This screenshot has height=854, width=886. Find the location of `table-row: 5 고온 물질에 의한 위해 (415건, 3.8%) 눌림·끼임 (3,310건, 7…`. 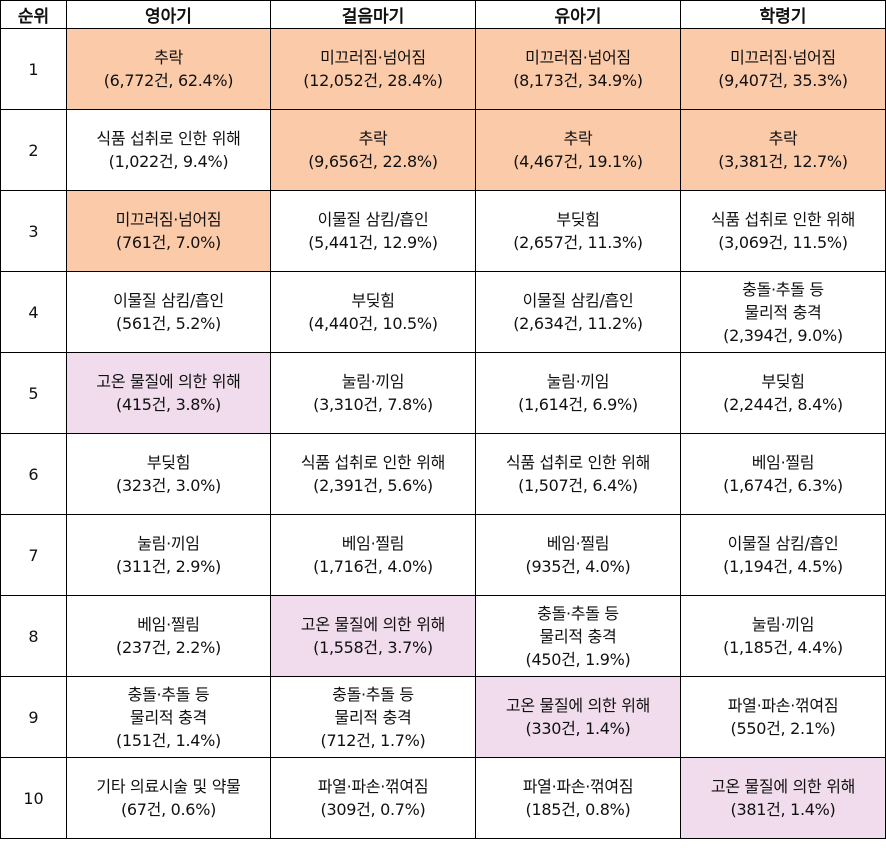

table-row: 5 고온 물질에 의한 위해 (415건, 3.8%) 눌림·끼임 (3,310건, 7… is located at coordinates (443, 393).